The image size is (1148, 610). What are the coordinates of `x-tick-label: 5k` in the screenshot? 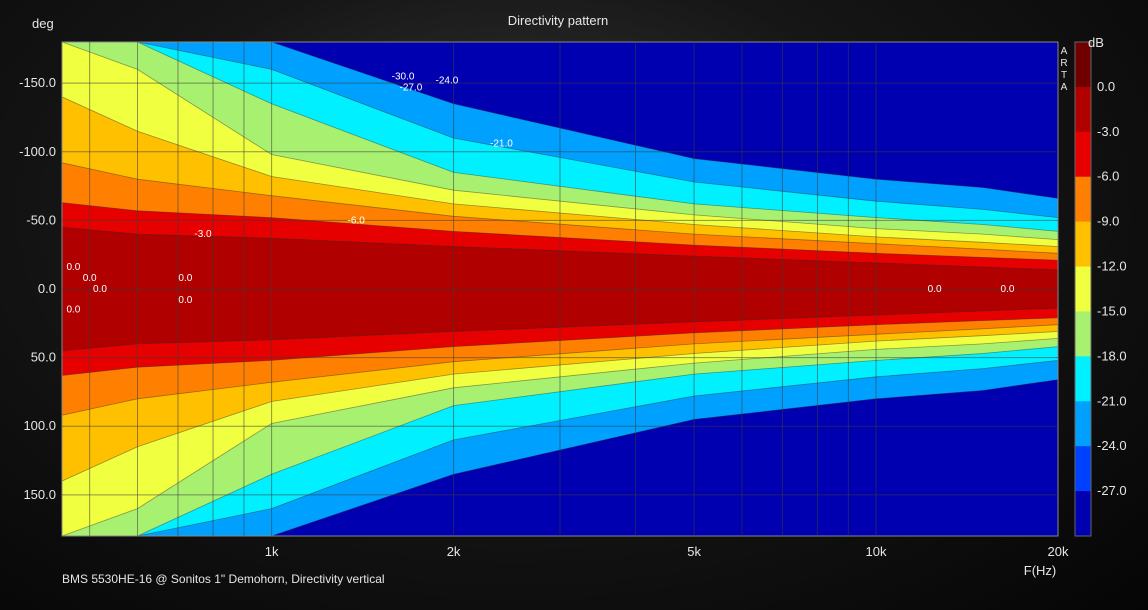 It's located at (694, 551).